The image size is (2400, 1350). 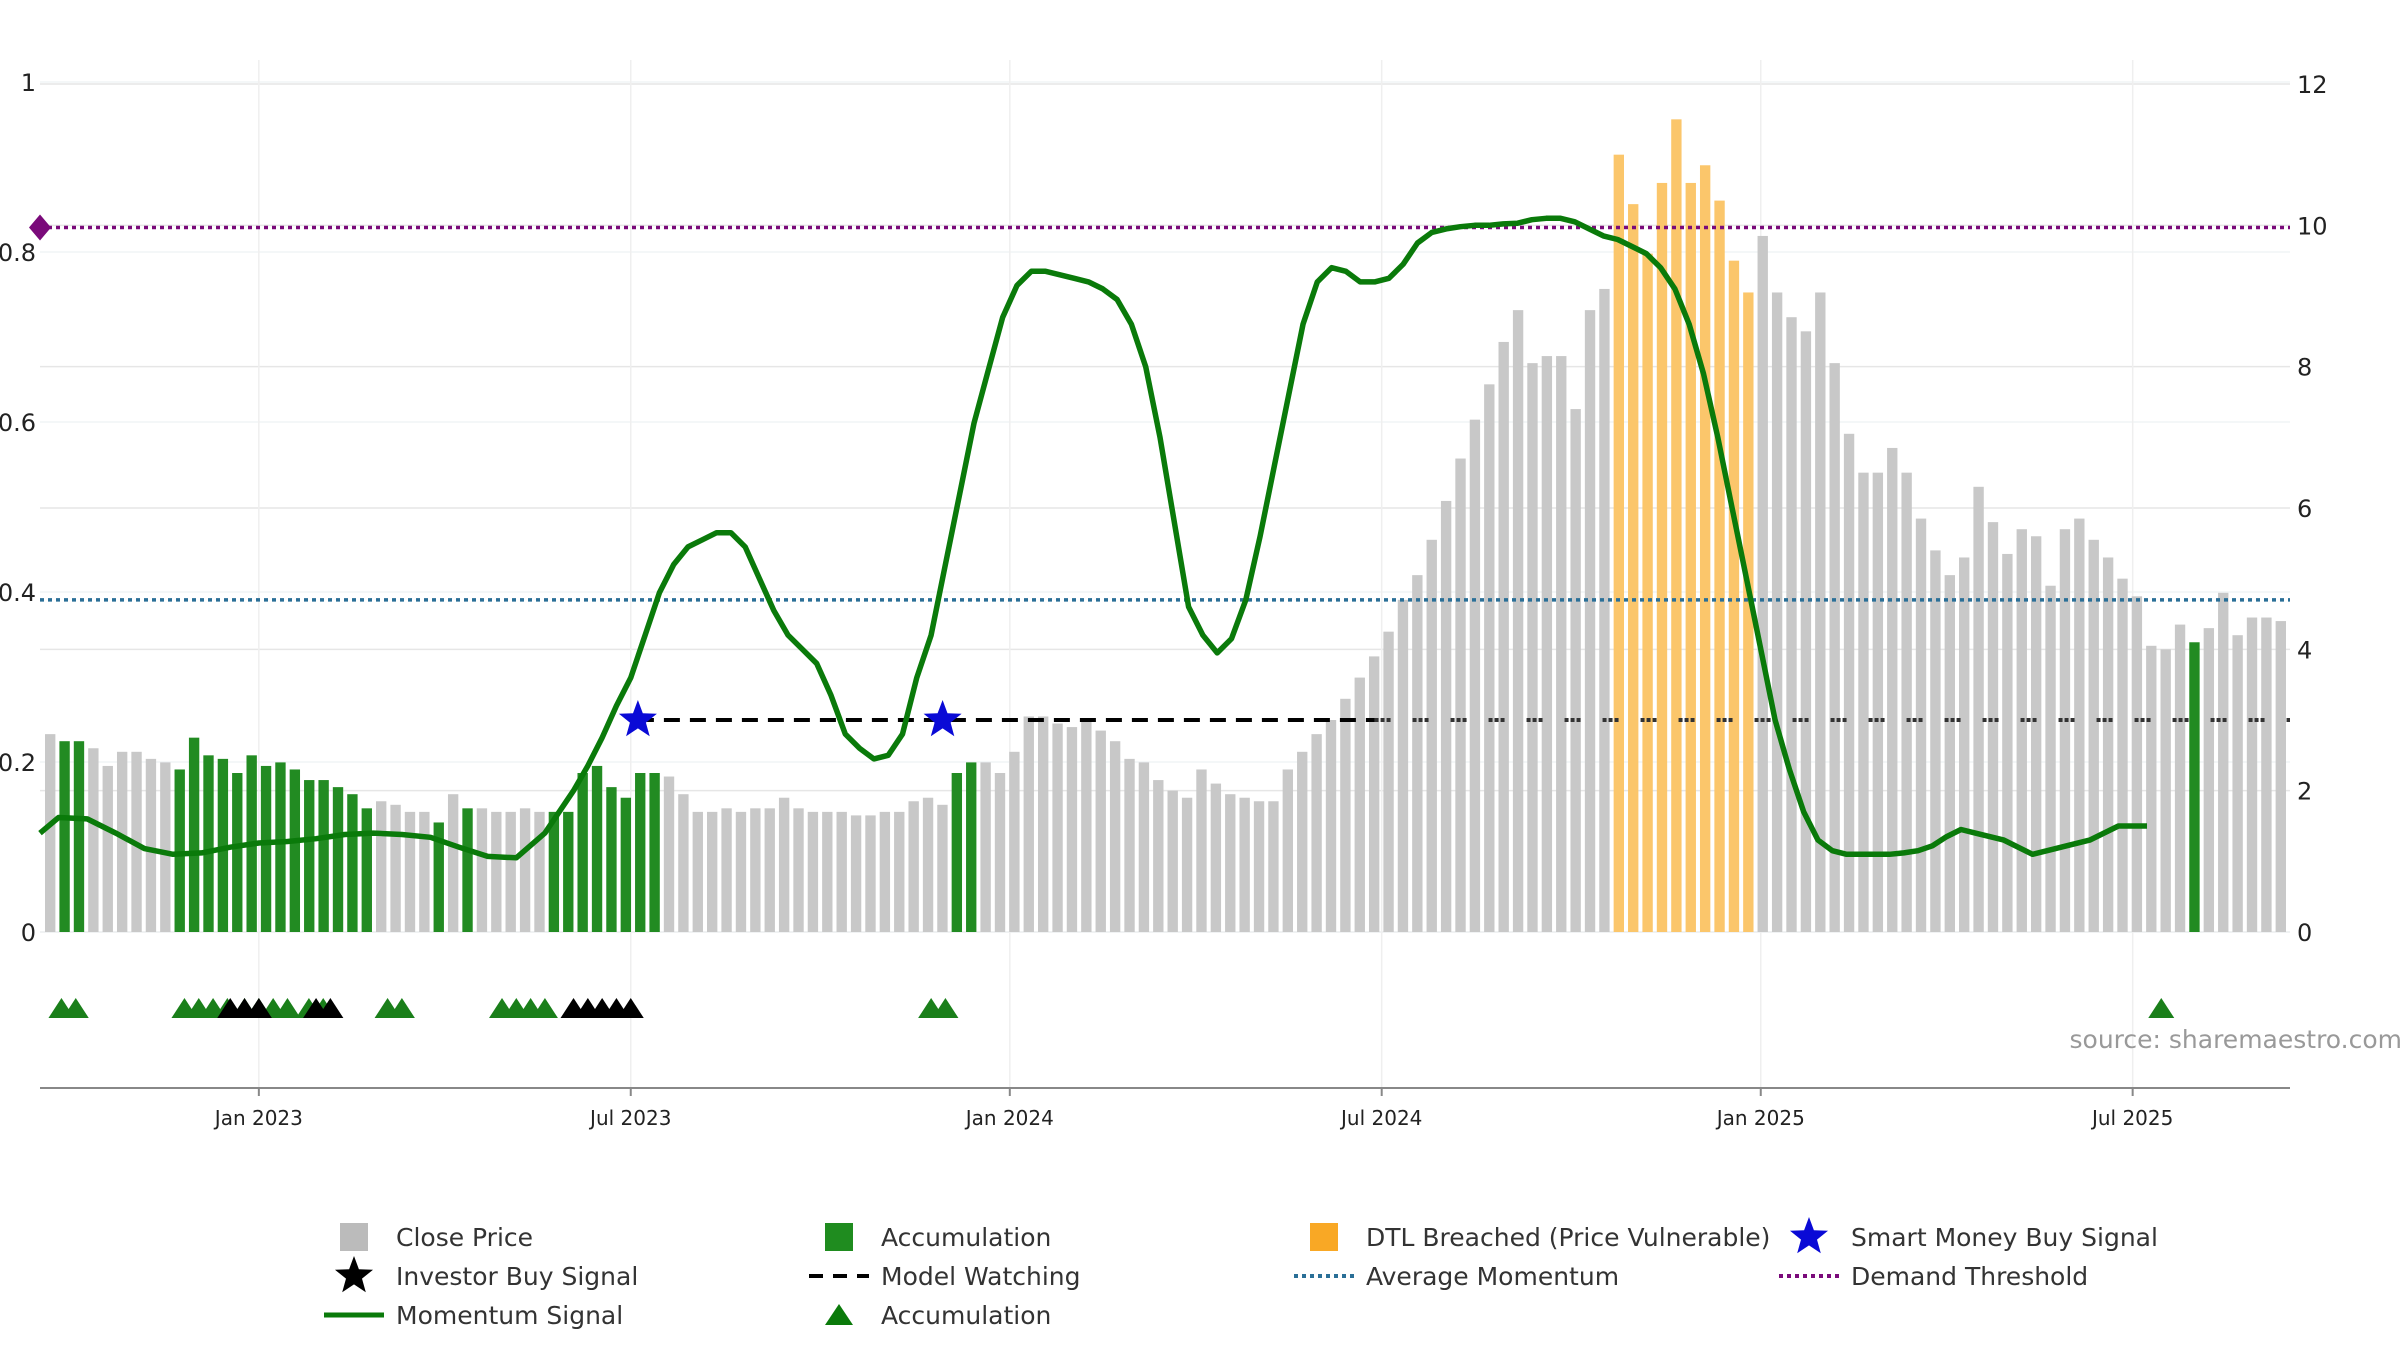 I want to click on x-tick-label: Jan 2024, so click(x=1009, y=1118).